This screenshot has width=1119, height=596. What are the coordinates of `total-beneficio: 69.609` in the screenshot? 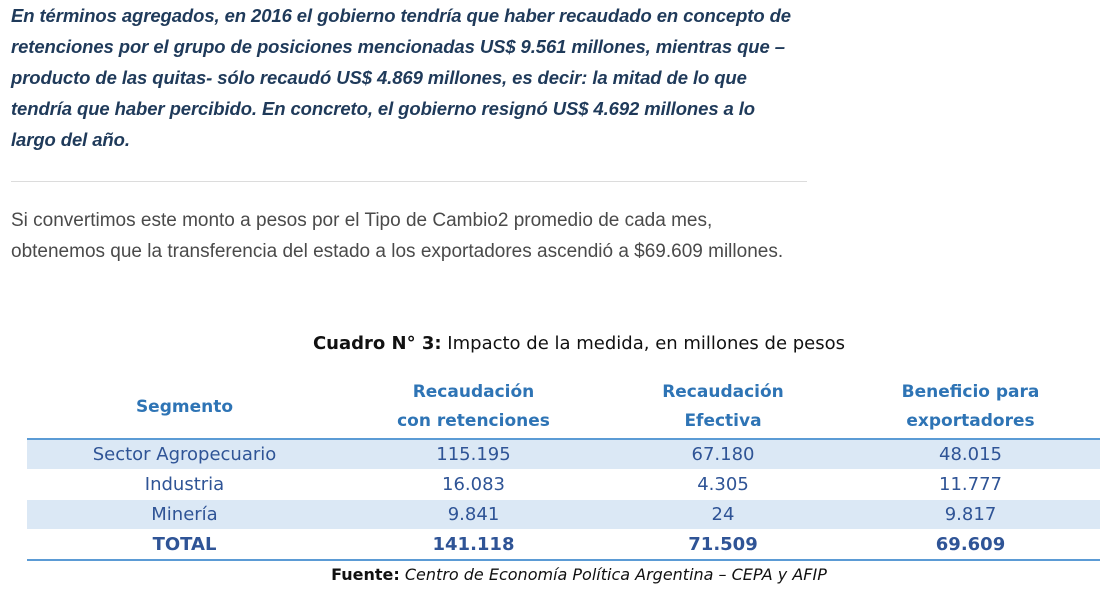 It's located at (970, 545).